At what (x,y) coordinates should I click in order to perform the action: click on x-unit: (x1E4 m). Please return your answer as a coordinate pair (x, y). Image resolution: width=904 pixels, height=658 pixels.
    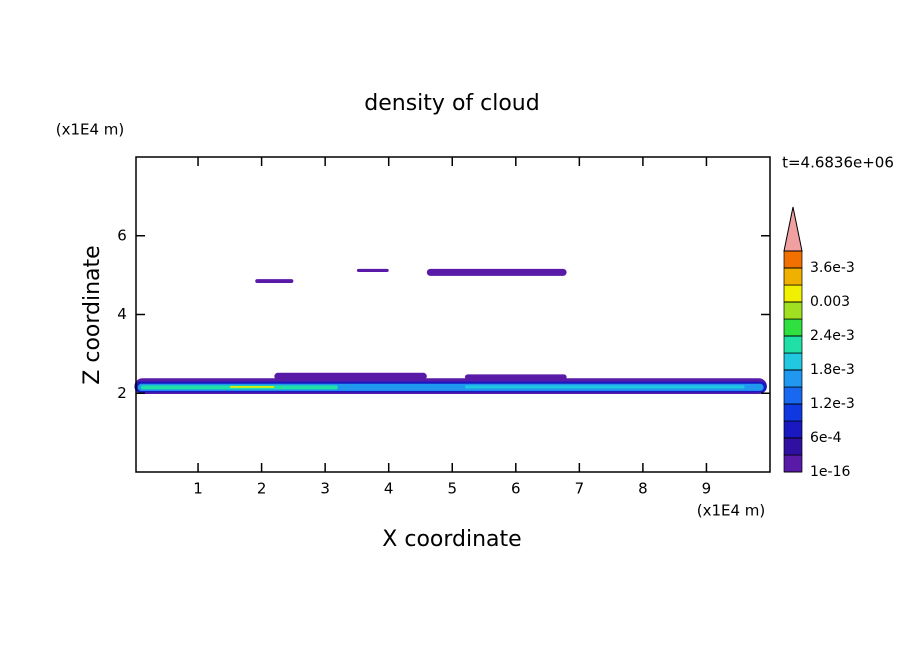
    Looking at the image, I should click on (731, 511).